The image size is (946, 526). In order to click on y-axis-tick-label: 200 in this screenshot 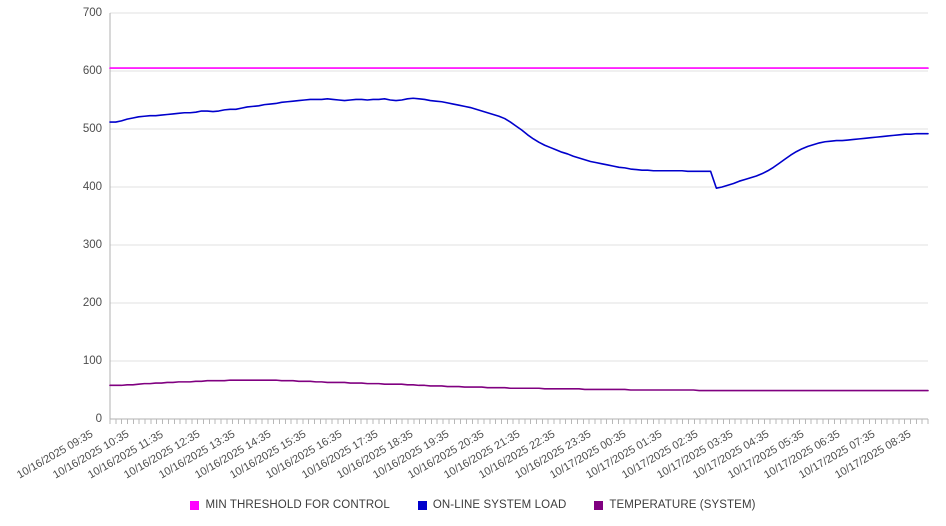, I will do `click(92, 303)`.